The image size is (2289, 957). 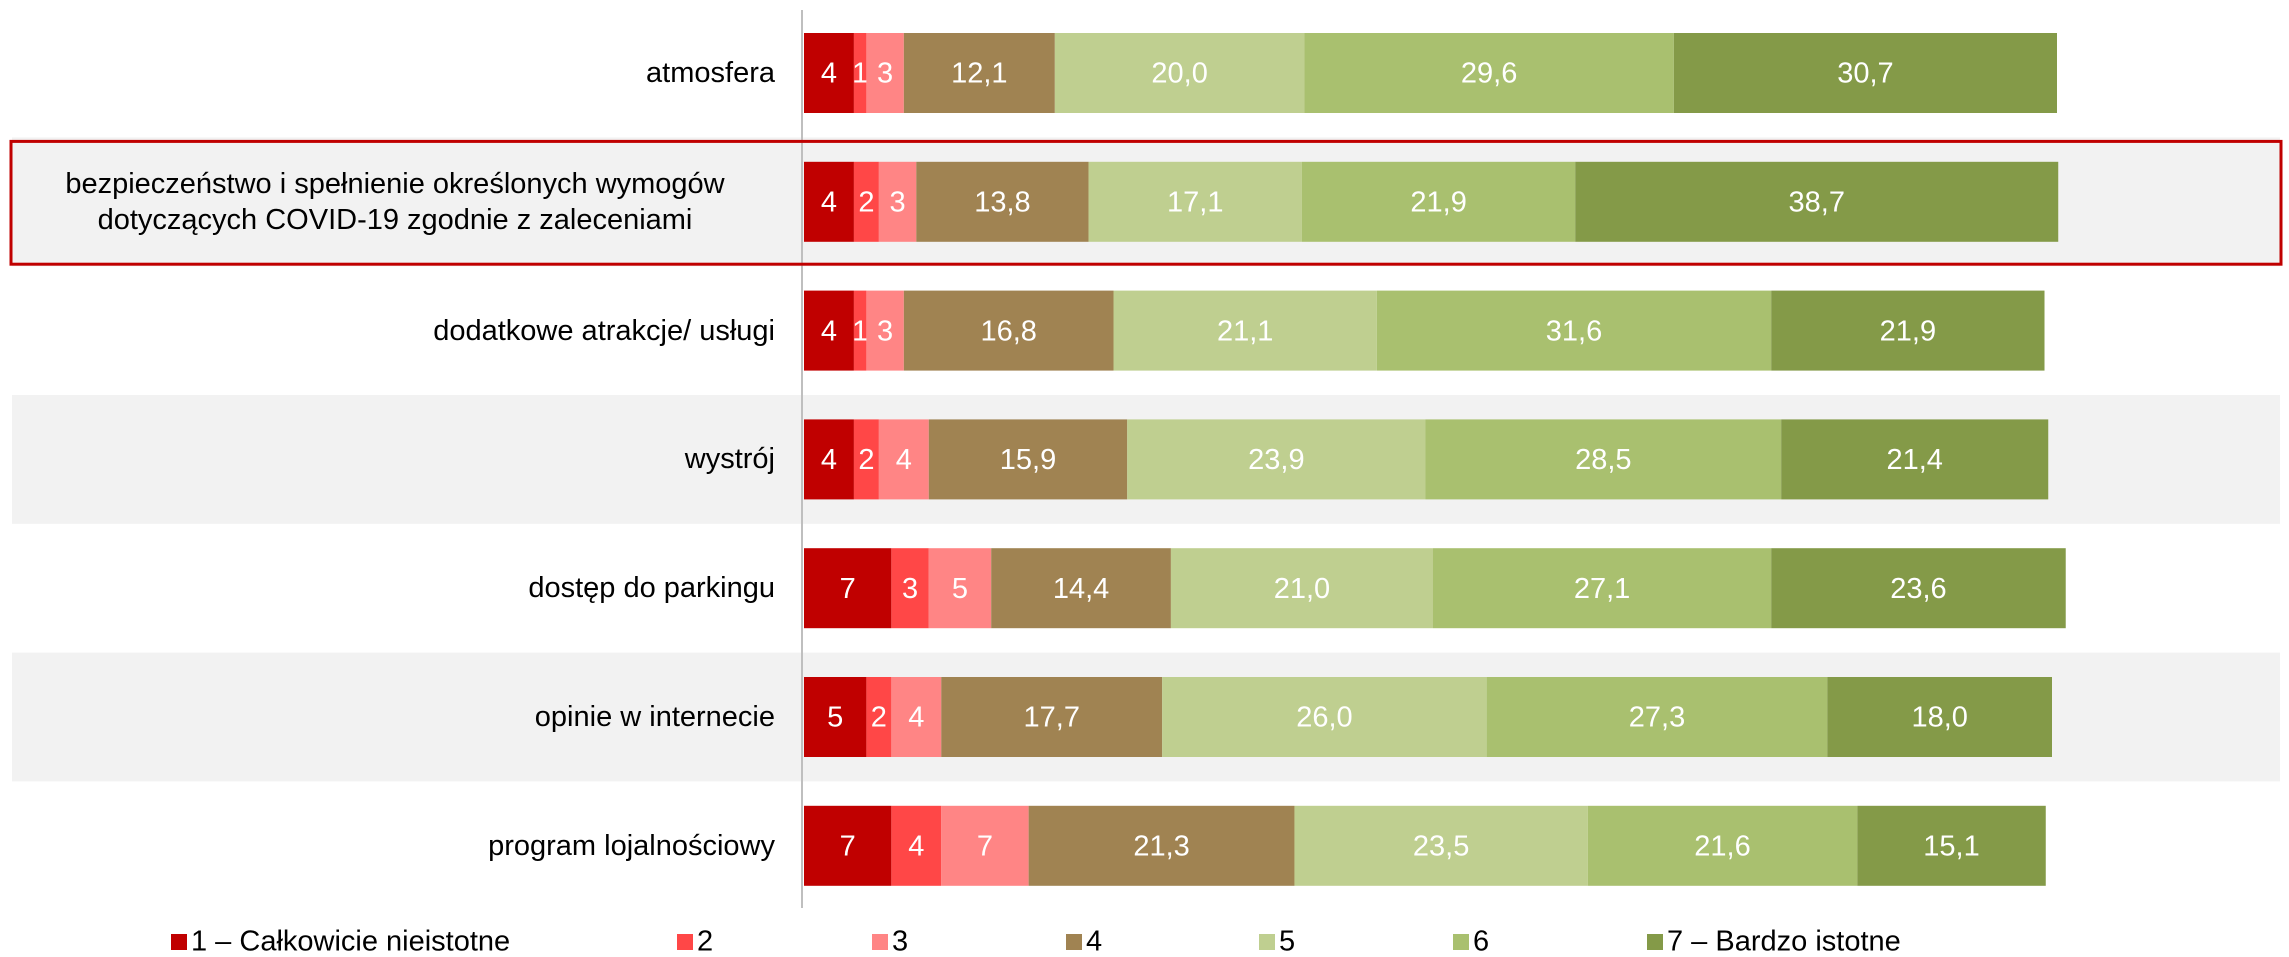 I want to click on category-label: wystrój, so click(x=729, y=459).